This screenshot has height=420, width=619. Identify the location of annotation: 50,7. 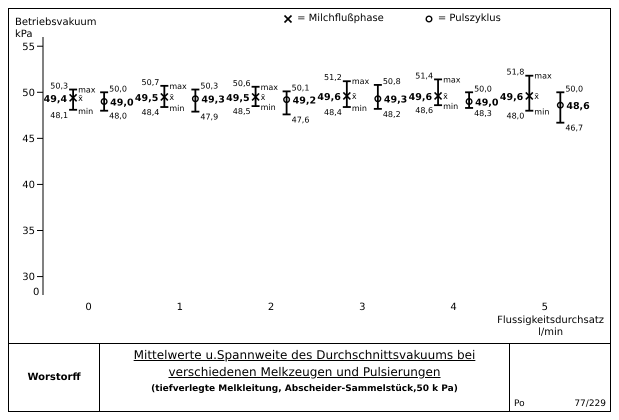
(151, 82).